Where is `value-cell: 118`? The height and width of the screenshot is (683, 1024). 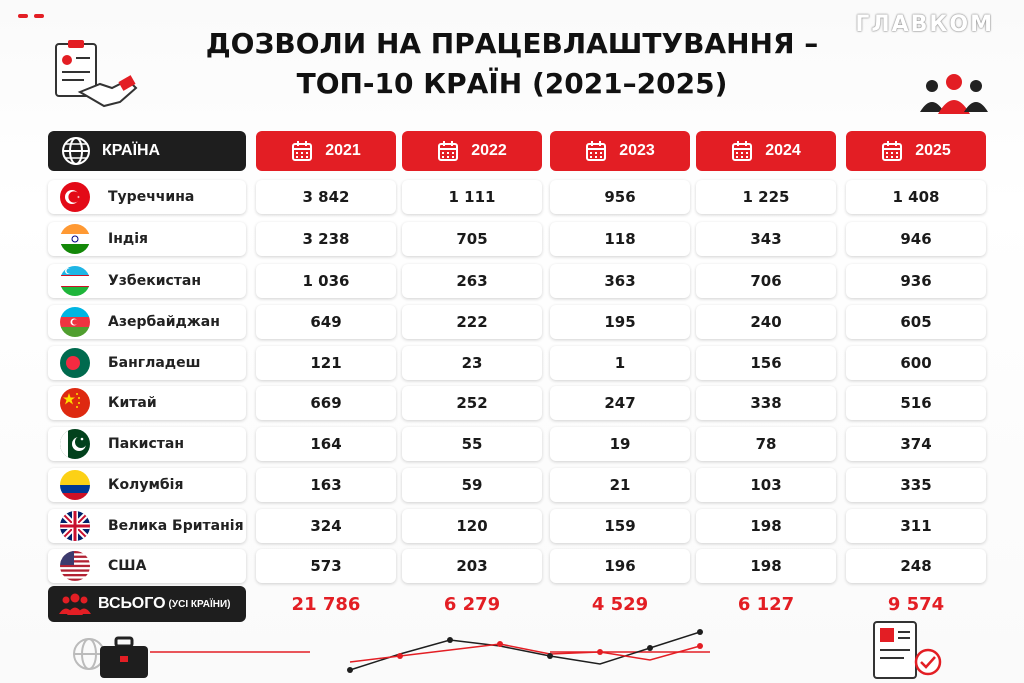
value-cell: 118 is located at coordinates (620, 239).